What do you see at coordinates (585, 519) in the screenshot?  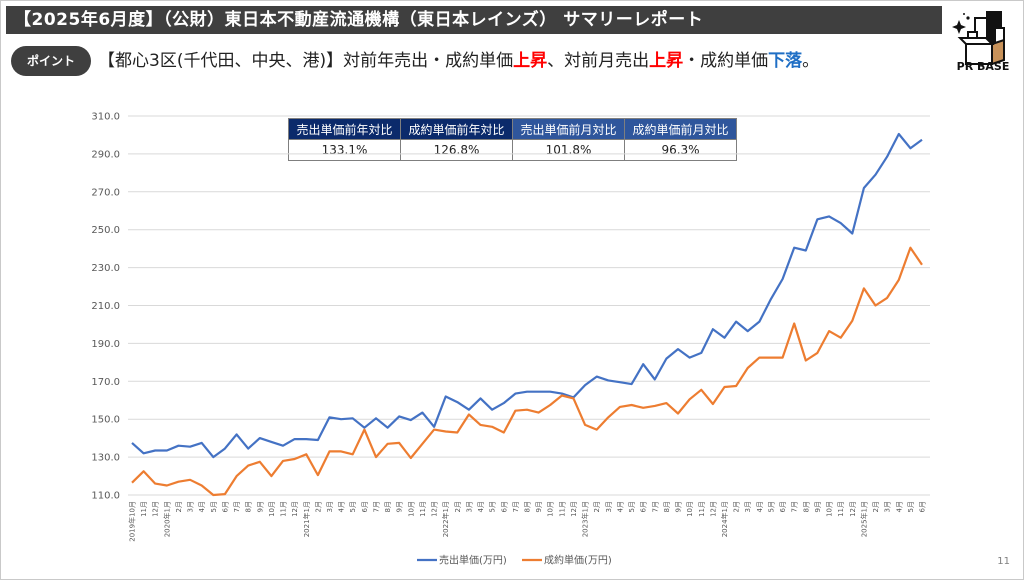 I see `x-tick-label: 2023年1月` at bounding box center [585, 519].